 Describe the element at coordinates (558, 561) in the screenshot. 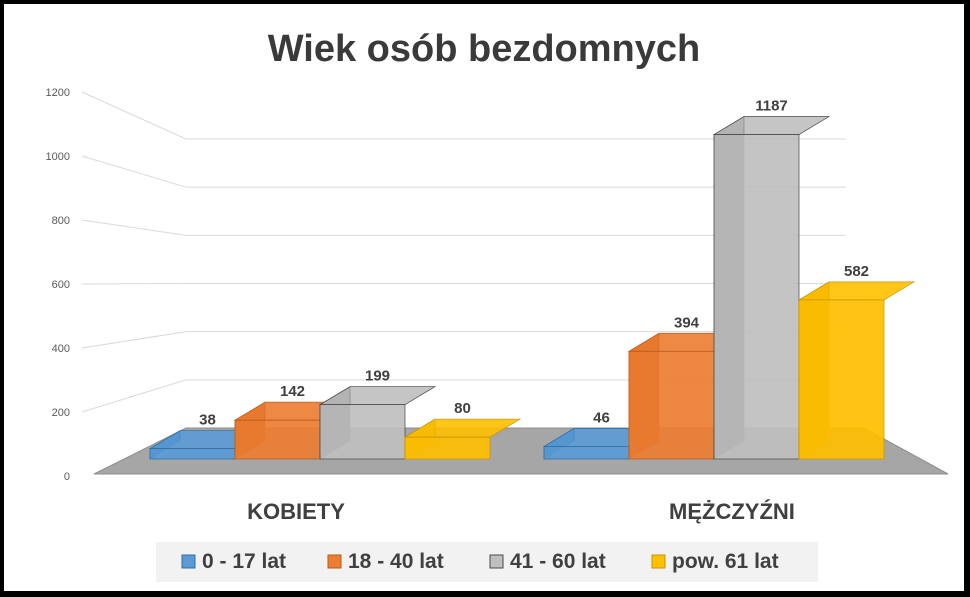

I see `legend-label: 41 - 60 lat` at that location.